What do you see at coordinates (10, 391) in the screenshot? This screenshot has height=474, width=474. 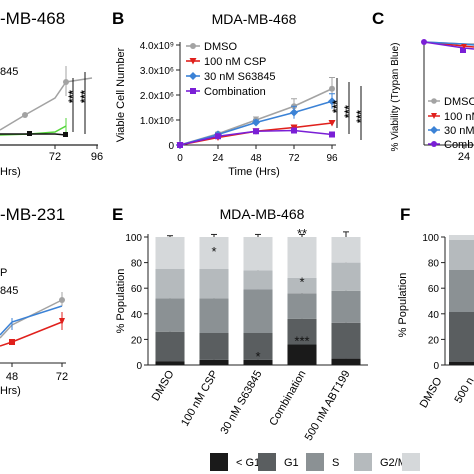 I see `panel-d-xlabel: Hrs)` at bounding box center [10, 391].